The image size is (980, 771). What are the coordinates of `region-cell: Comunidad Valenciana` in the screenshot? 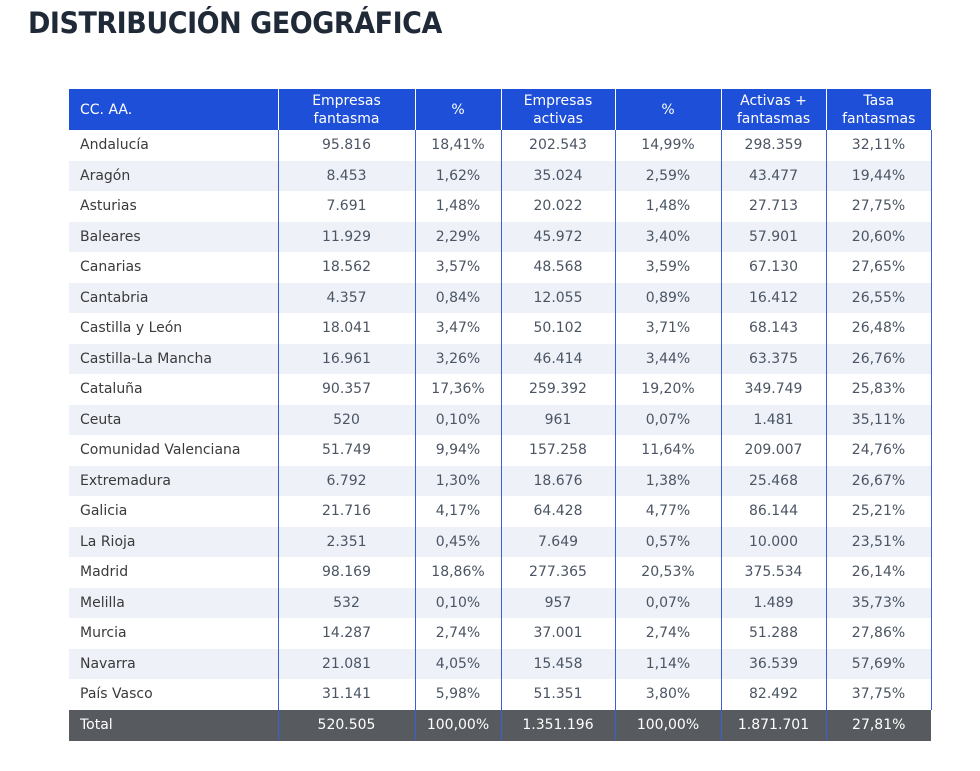 It's located at (174, 450).